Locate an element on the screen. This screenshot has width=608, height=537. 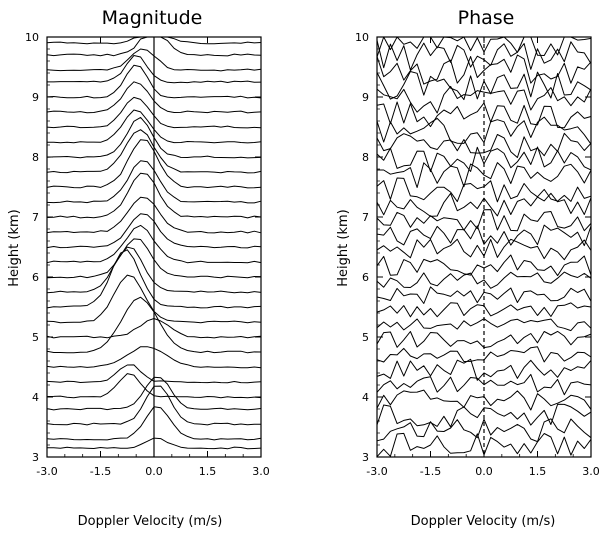
magnitude-y-tick-label: 9 is located at coordinates (35, 97).